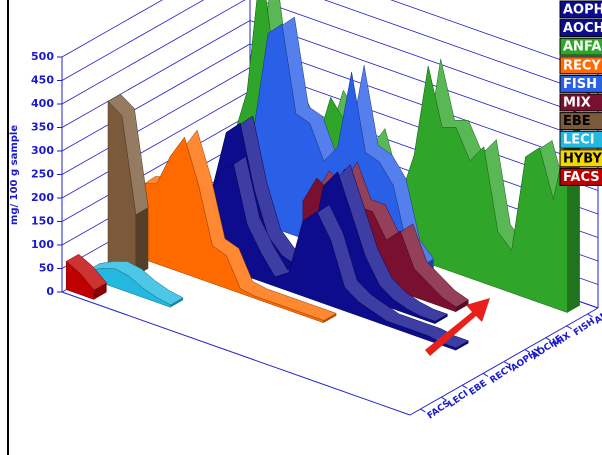 The height and width of the screenshot is (455, 602). Describe the element at coordinates (42, 80) in the screenshot. I see `y-tick-label: 450` at that location.